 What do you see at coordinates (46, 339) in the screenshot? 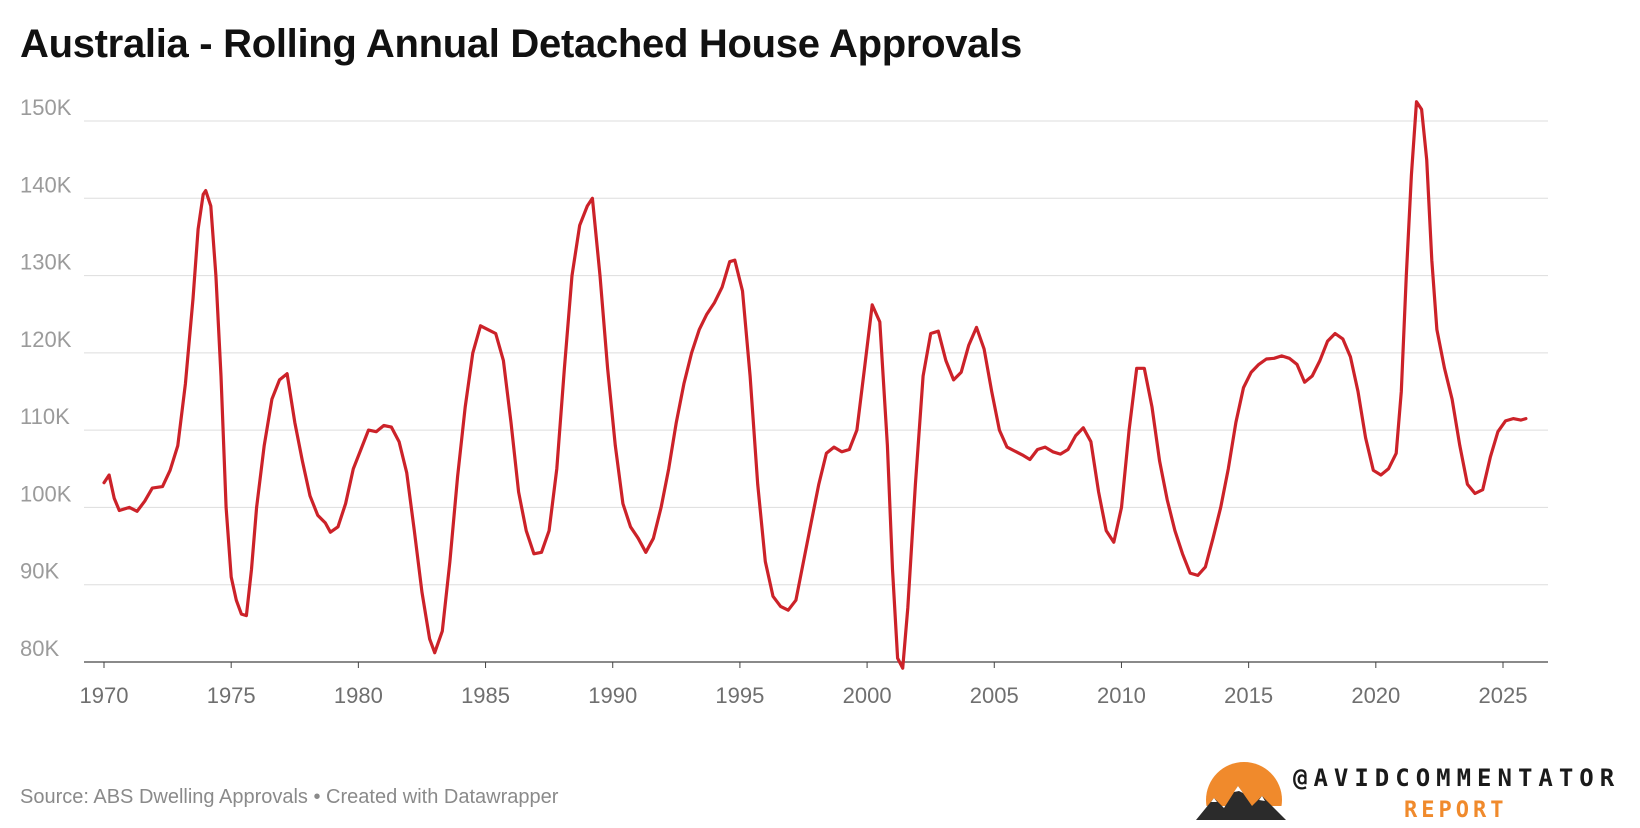
I see `y-tick-label: 120K` at bounding box center [46, 339].